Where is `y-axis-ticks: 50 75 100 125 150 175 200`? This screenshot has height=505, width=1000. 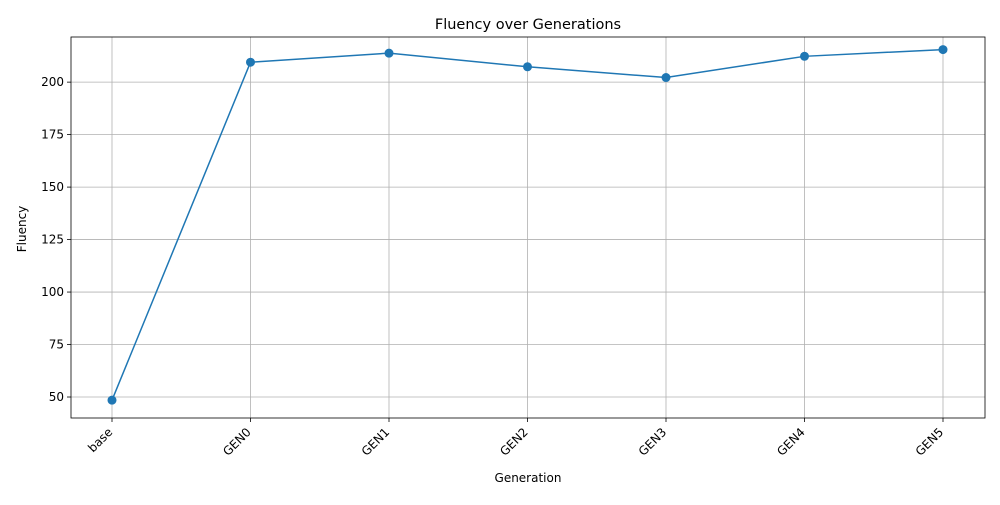 y-axis-ticks: 50 75 100 125 150 175 200 is located at coordinates (56, 239).